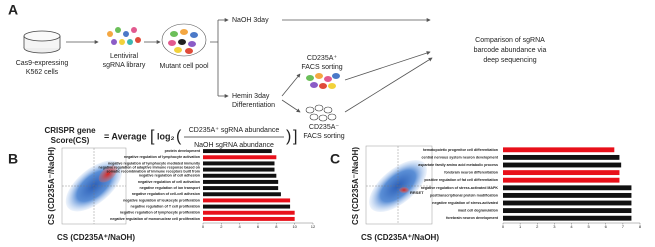 The image size is (655, 247). What do you see at coordinates (321, 67) in the screenshot?
I see `label: FACS sorting` at bounding box center [321, 67].